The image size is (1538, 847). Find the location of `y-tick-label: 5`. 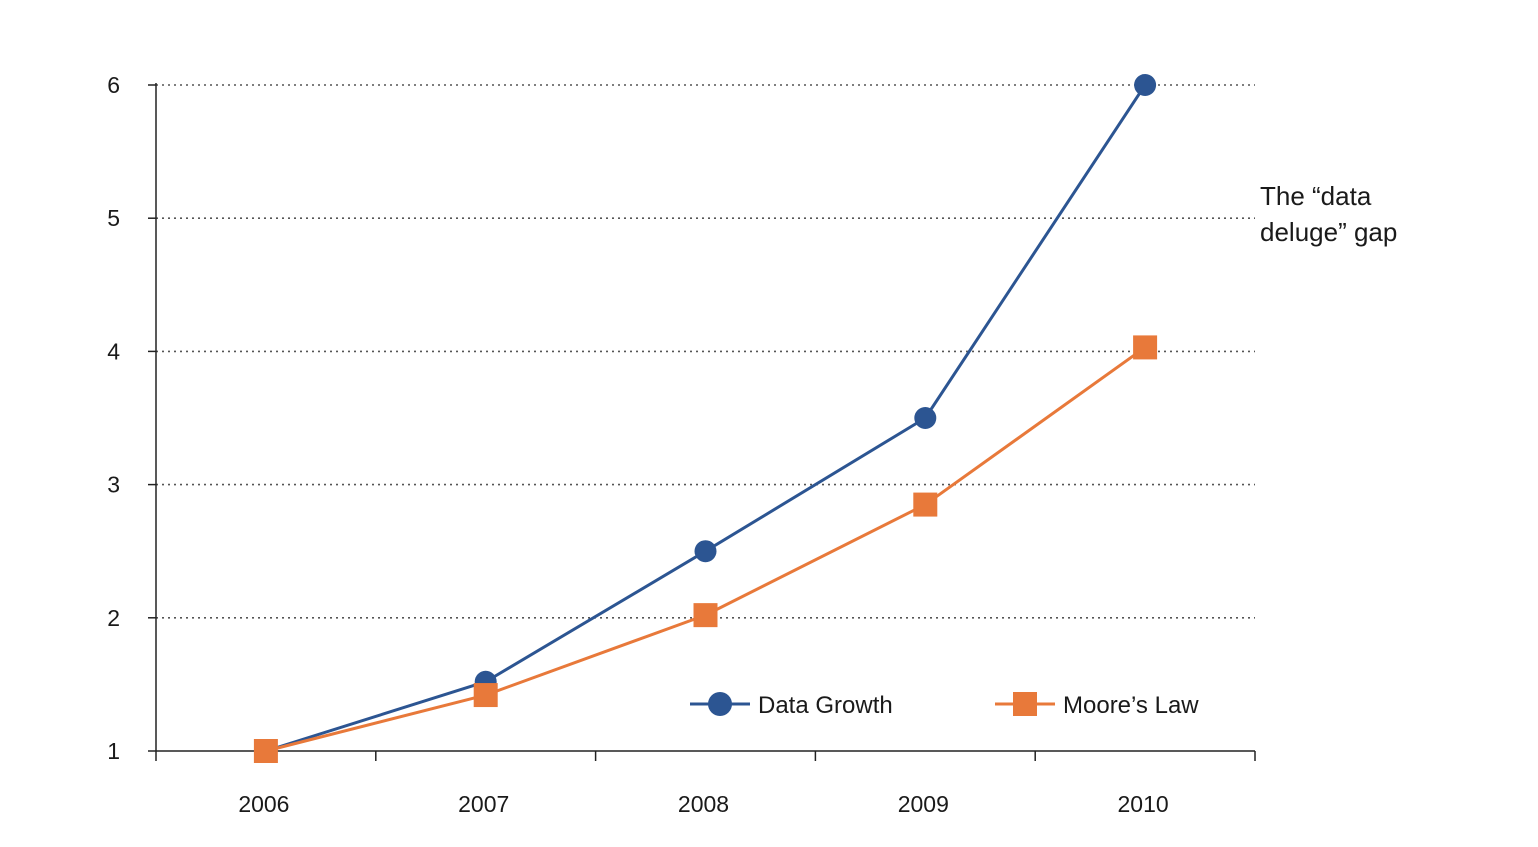

y-tick-label: 5 is located at coordinates (113, 218).